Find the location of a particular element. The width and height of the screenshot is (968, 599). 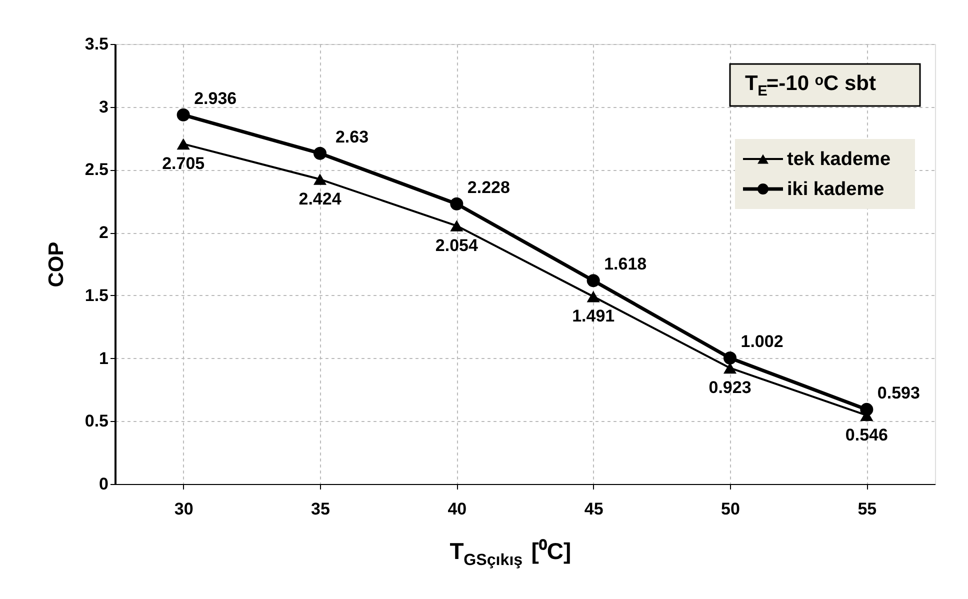

data-label: 2.424 is located at coordinates (320, 198).